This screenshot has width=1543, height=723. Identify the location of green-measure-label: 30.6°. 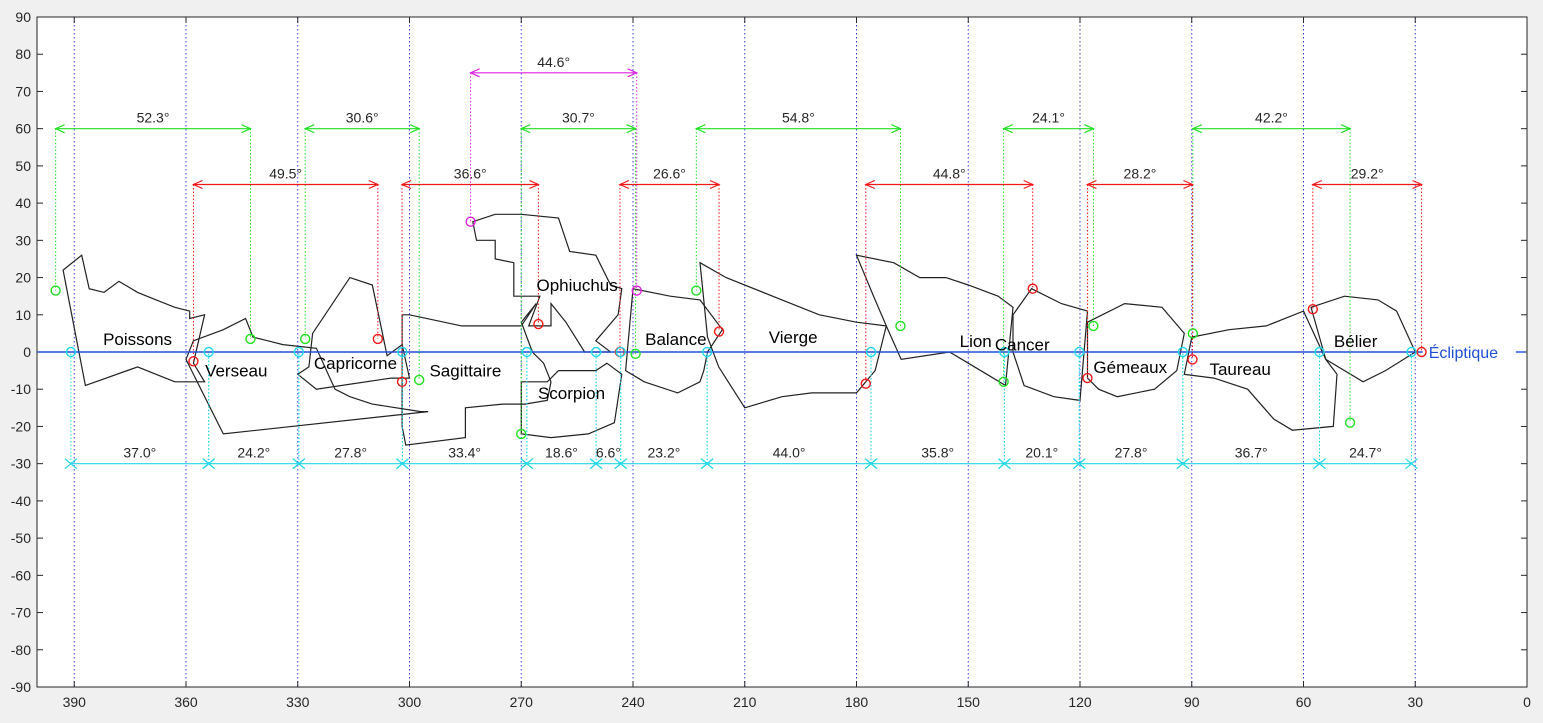
(362, 118).